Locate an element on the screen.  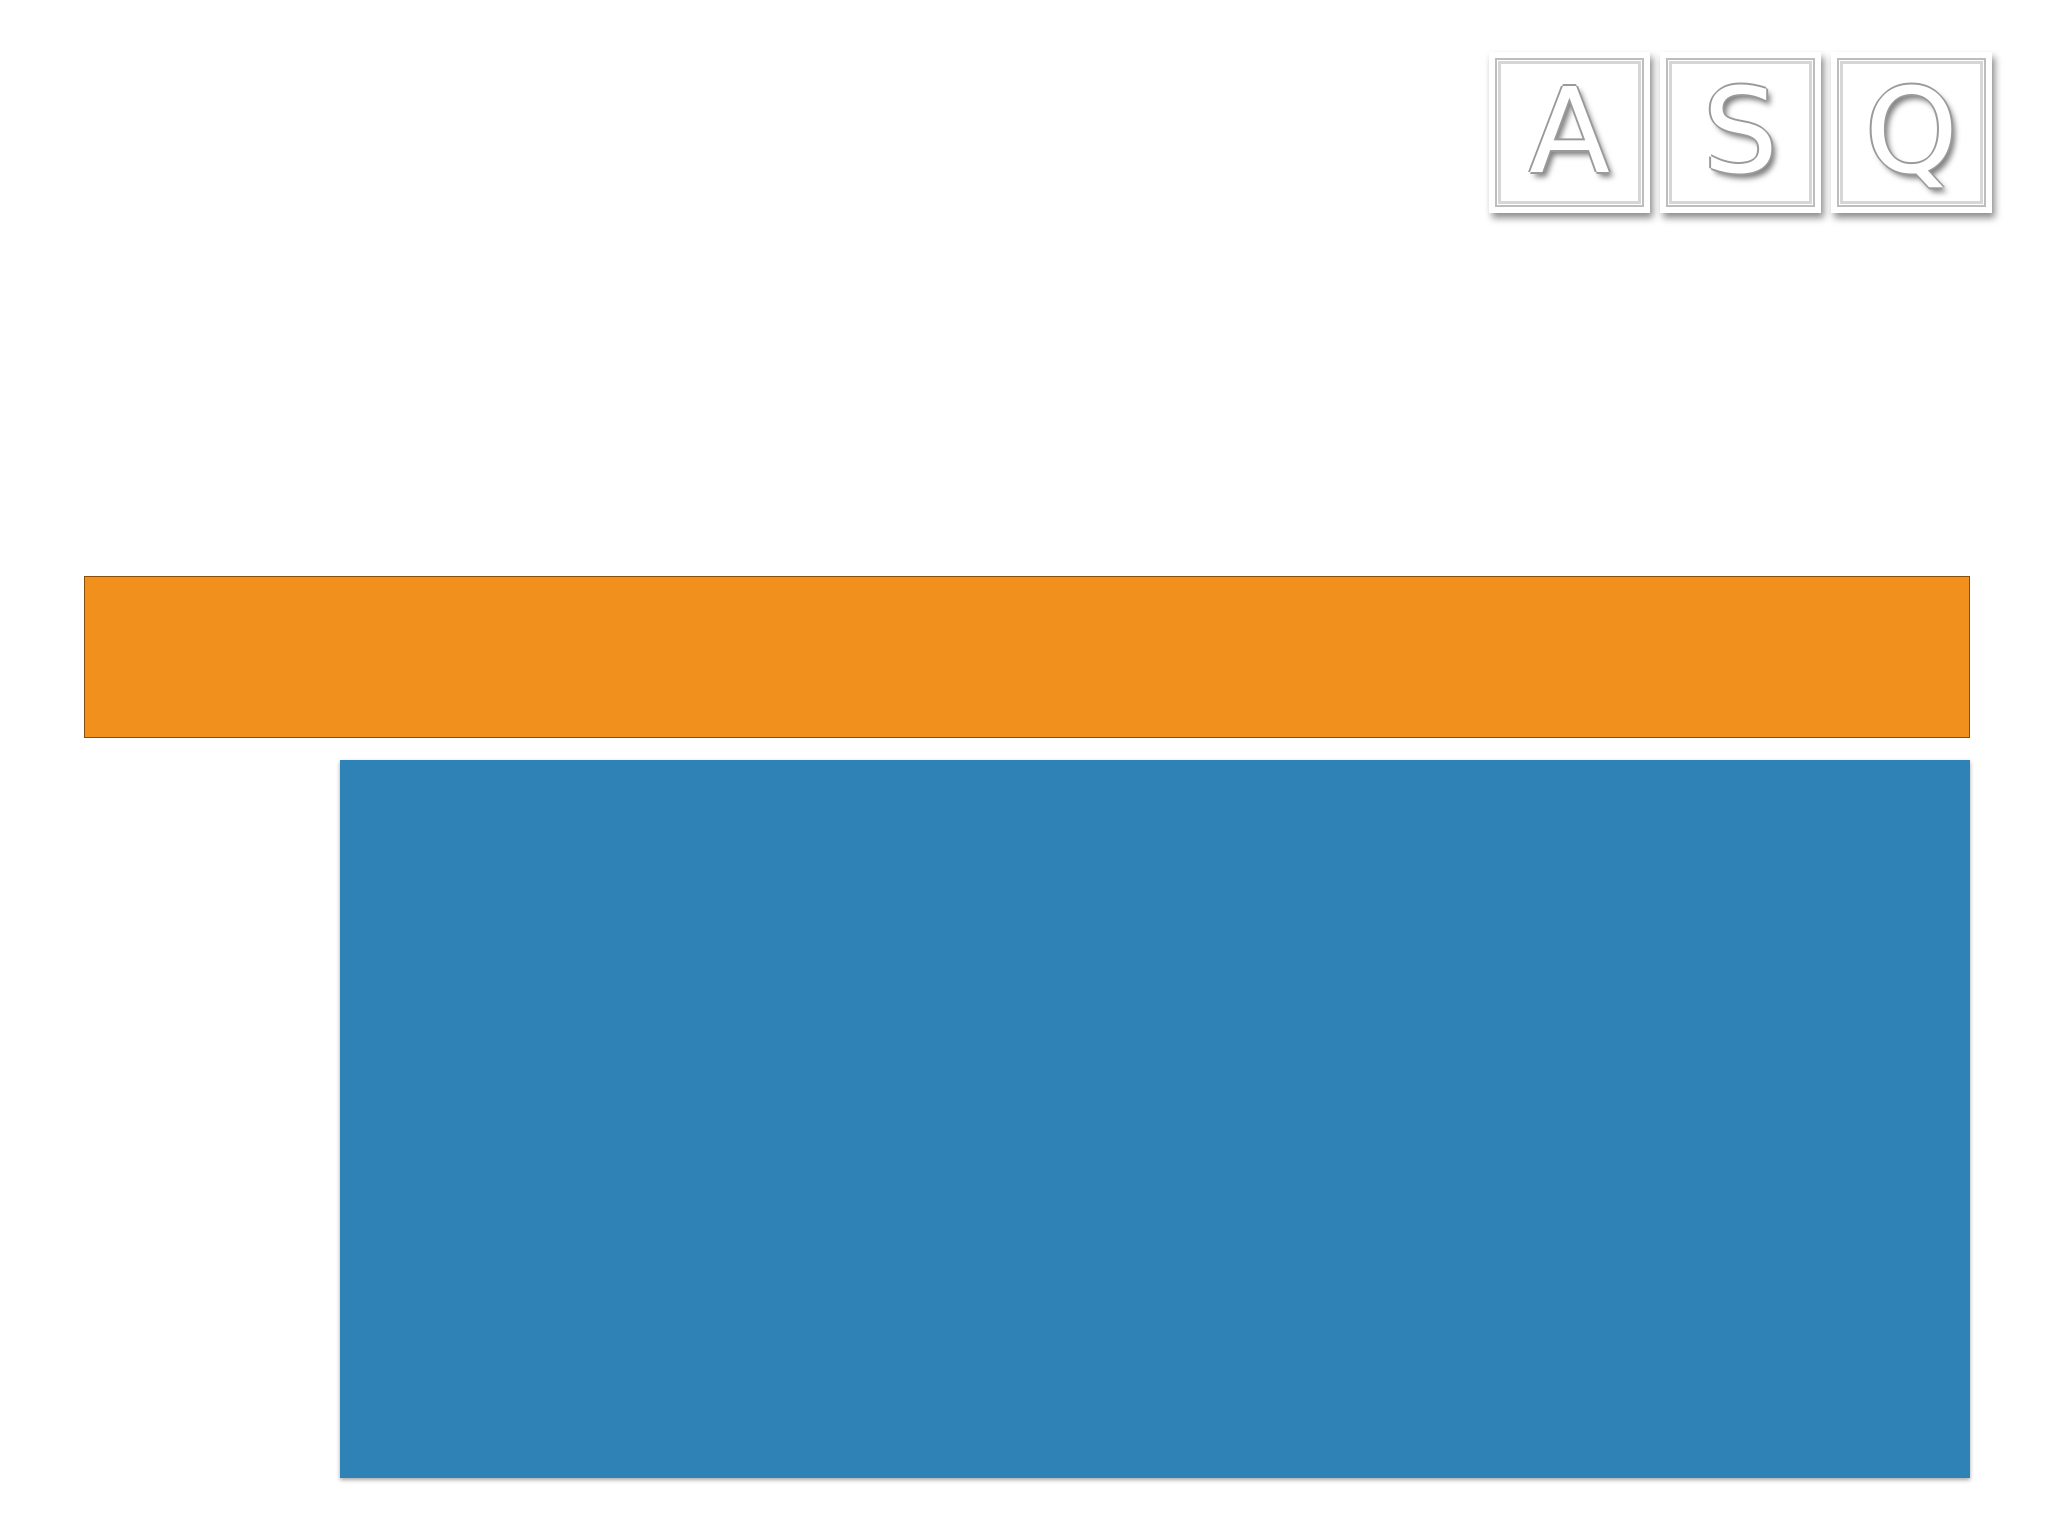
logo-tile-s: S is located at coordinates (1740, 132).